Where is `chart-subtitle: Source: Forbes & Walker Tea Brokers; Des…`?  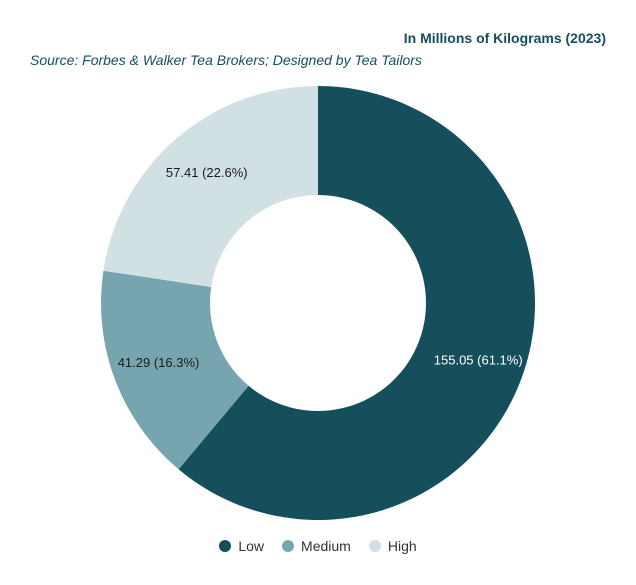
chart-subtitle: Source: Forbes & Walker Tea Brokers; Des… is located at coordinates (226, 60).